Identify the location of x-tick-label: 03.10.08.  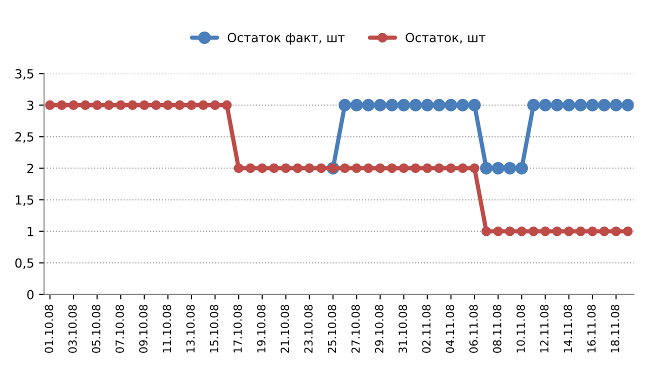
(72, 328).